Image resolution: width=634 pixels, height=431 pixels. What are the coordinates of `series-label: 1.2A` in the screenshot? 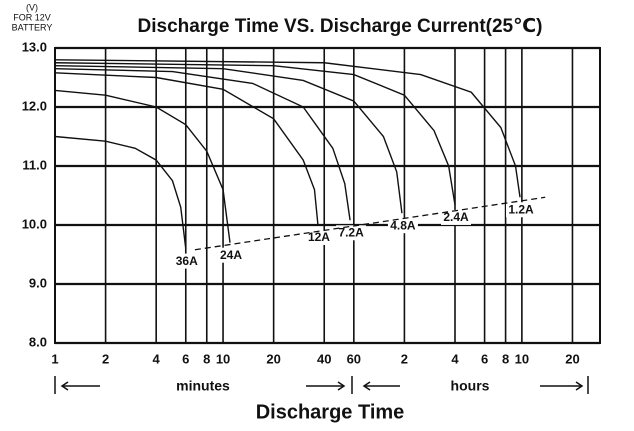 It's located at (521, 209).